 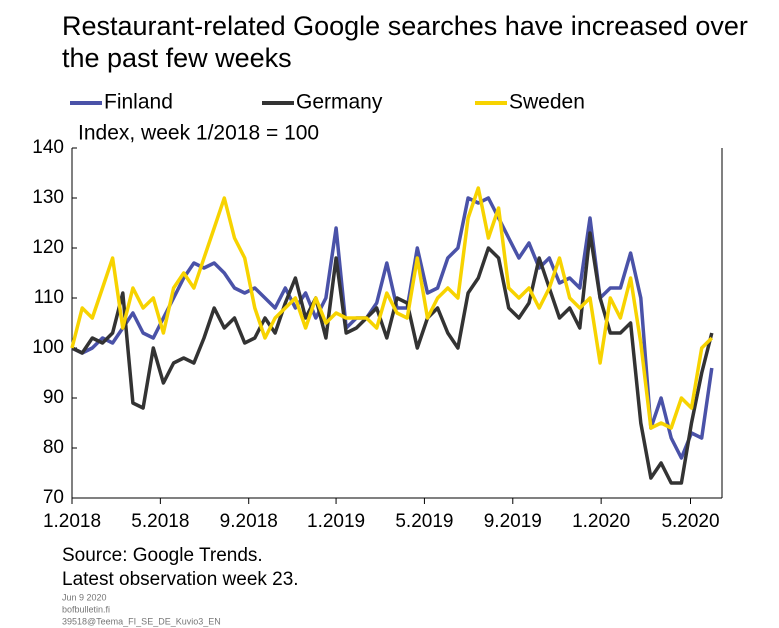 What do you see at coordinates (547, 102) in the screenshot?
I see `legend-label: Sweden` at bounding box center [547, 102].